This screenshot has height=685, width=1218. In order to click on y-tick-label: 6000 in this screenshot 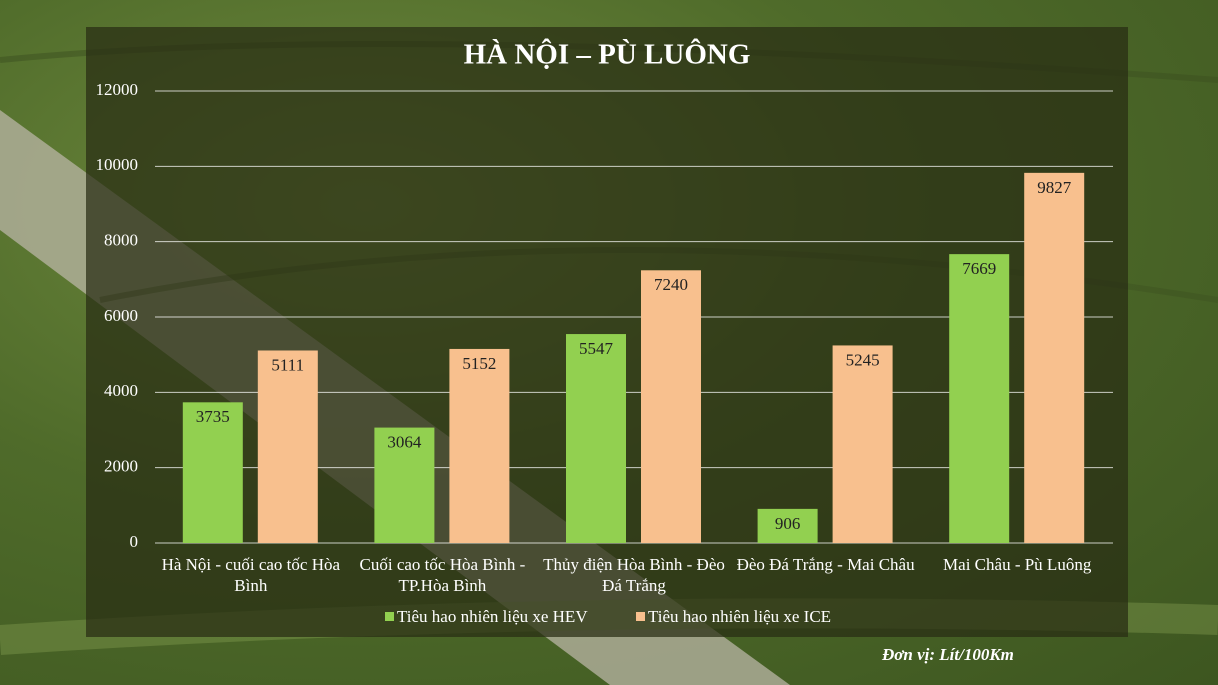, I will do `click(121, 315)`.